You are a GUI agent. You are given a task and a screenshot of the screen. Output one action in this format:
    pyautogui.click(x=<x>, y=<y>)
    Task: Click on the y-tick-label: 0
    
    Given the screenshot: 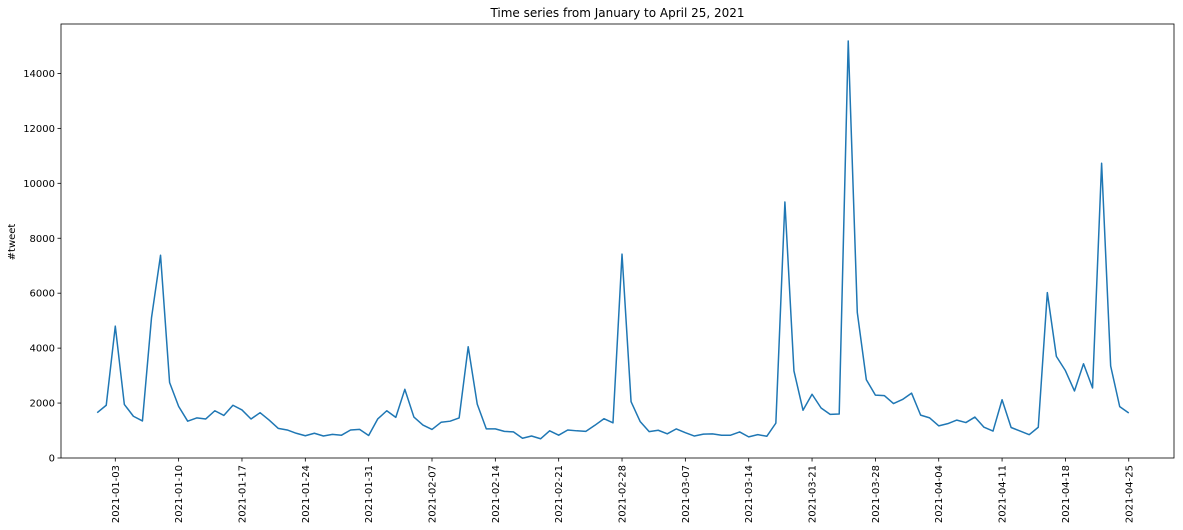 What is the action you would take?
    pyautogui.click(x=52, y=459)
    